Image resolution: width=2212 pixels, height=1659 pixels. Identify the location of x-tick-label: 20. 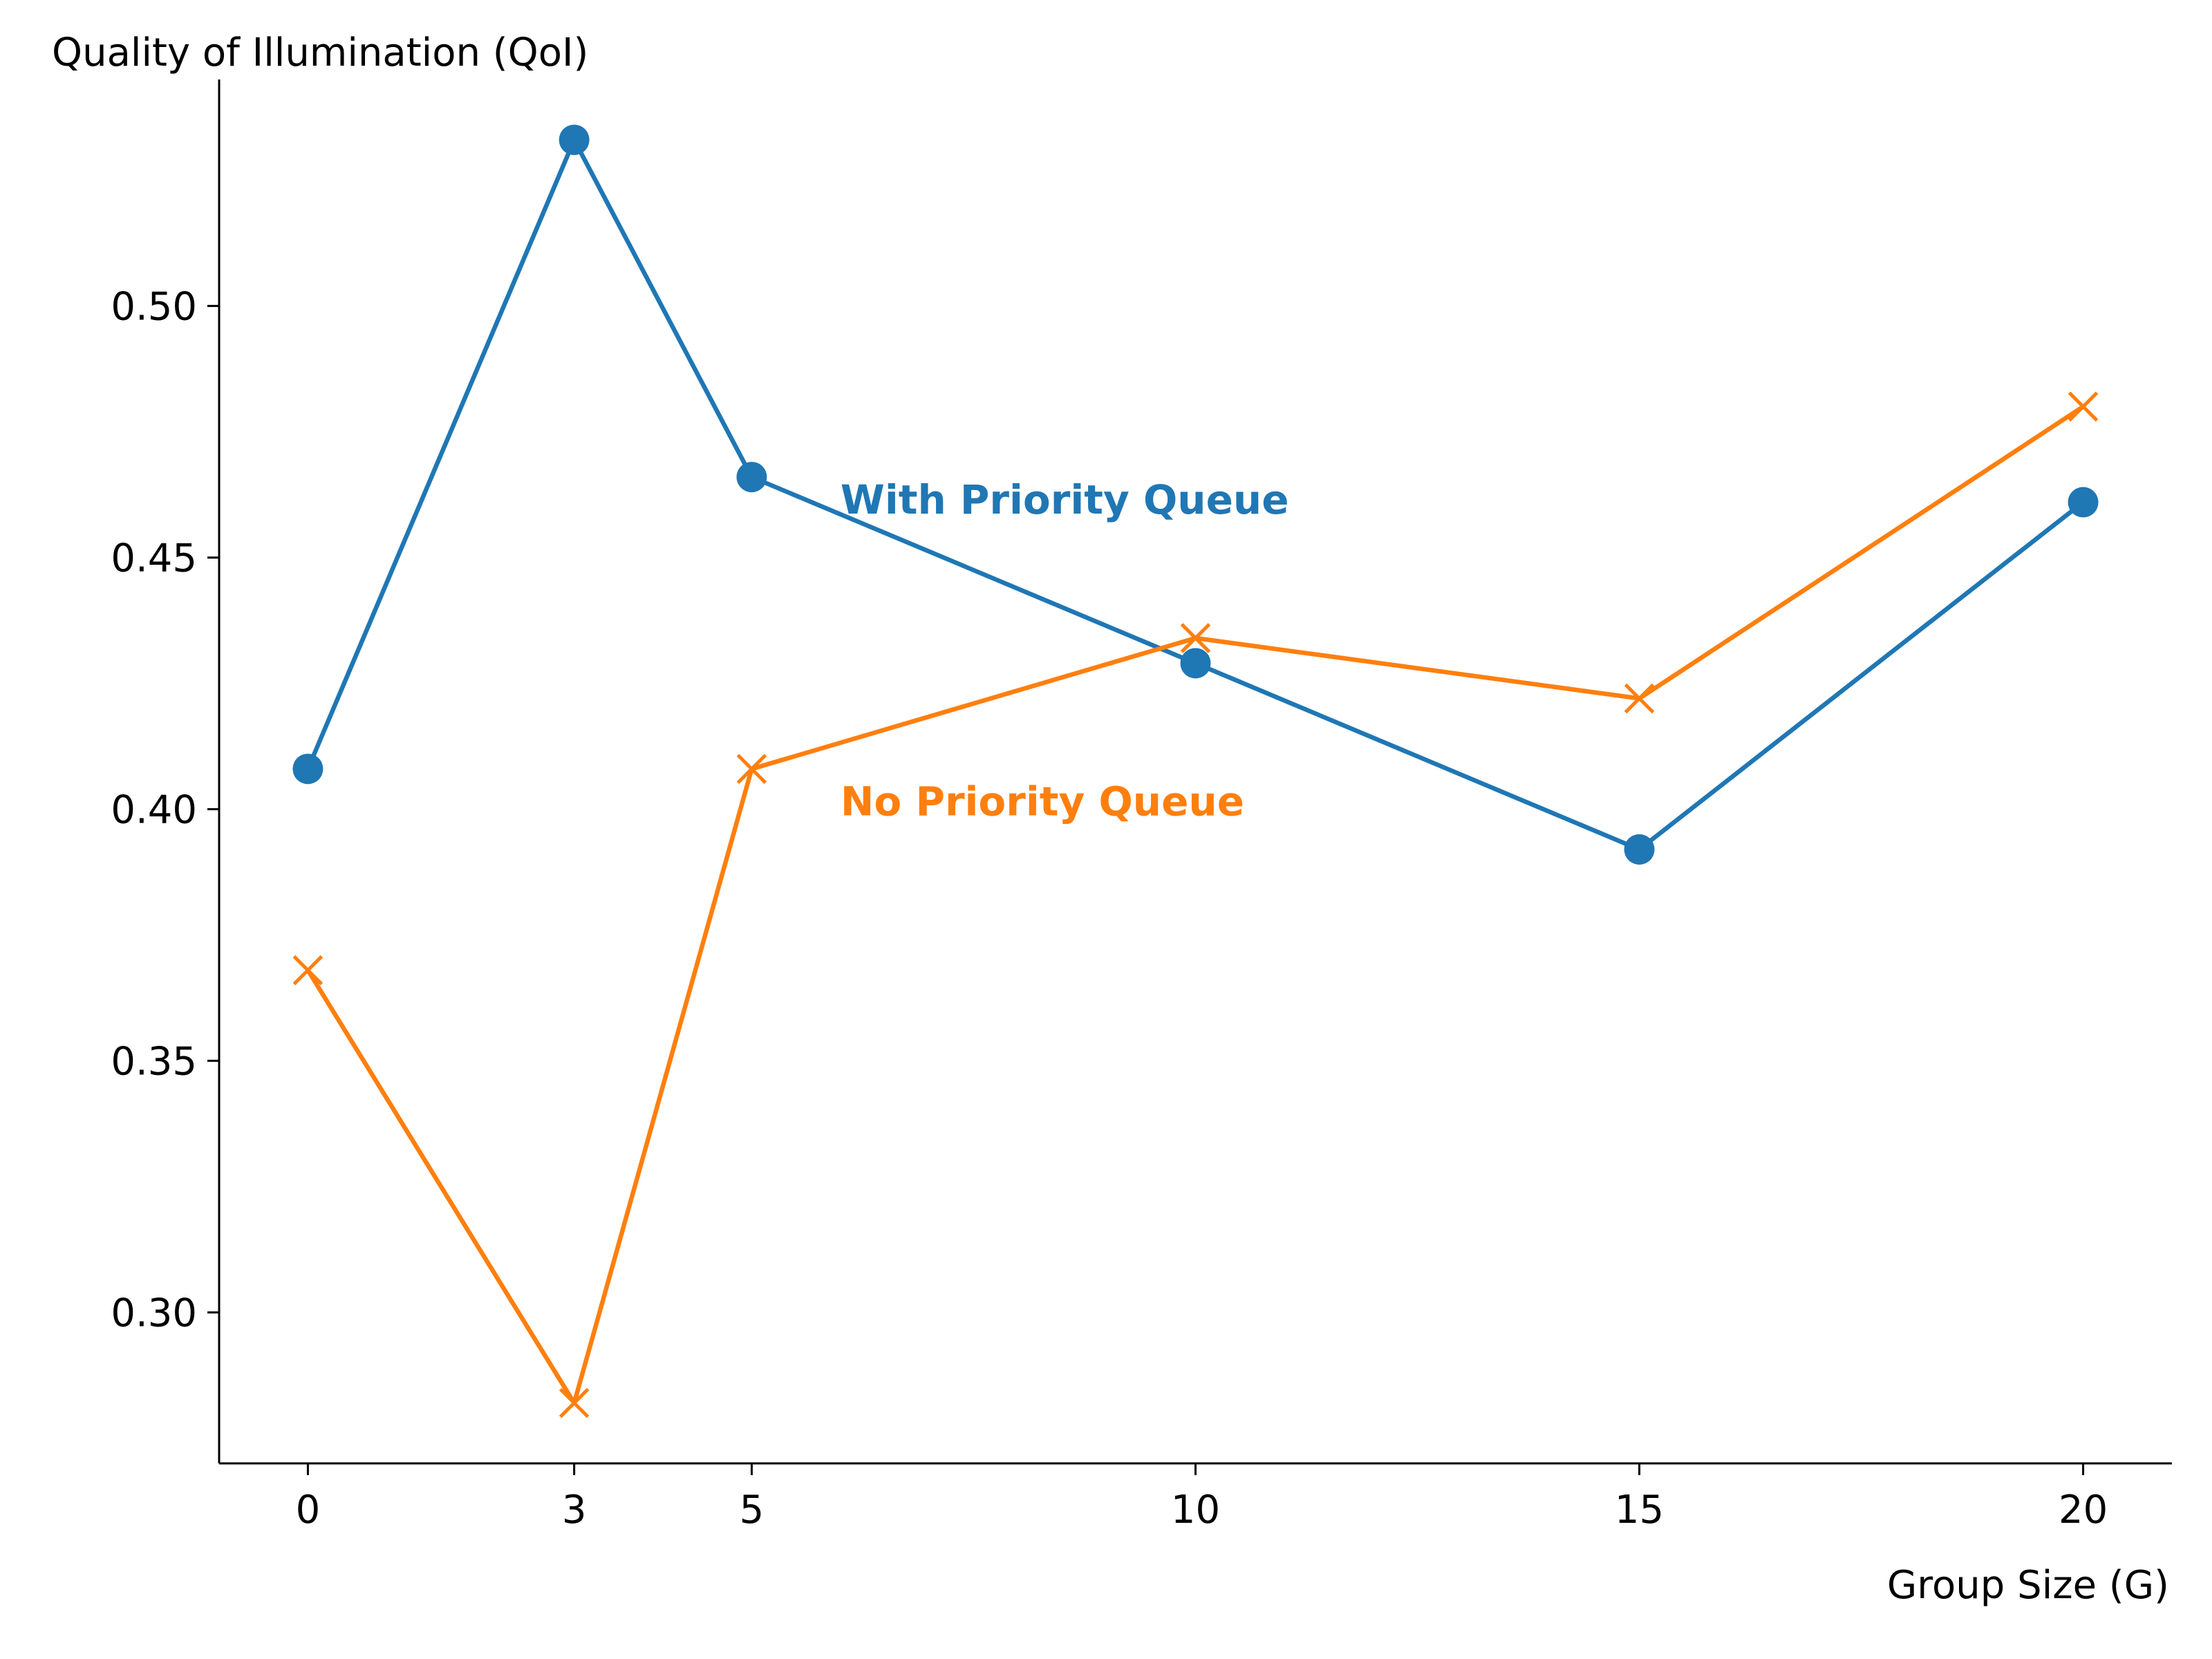
(2083, 1511).